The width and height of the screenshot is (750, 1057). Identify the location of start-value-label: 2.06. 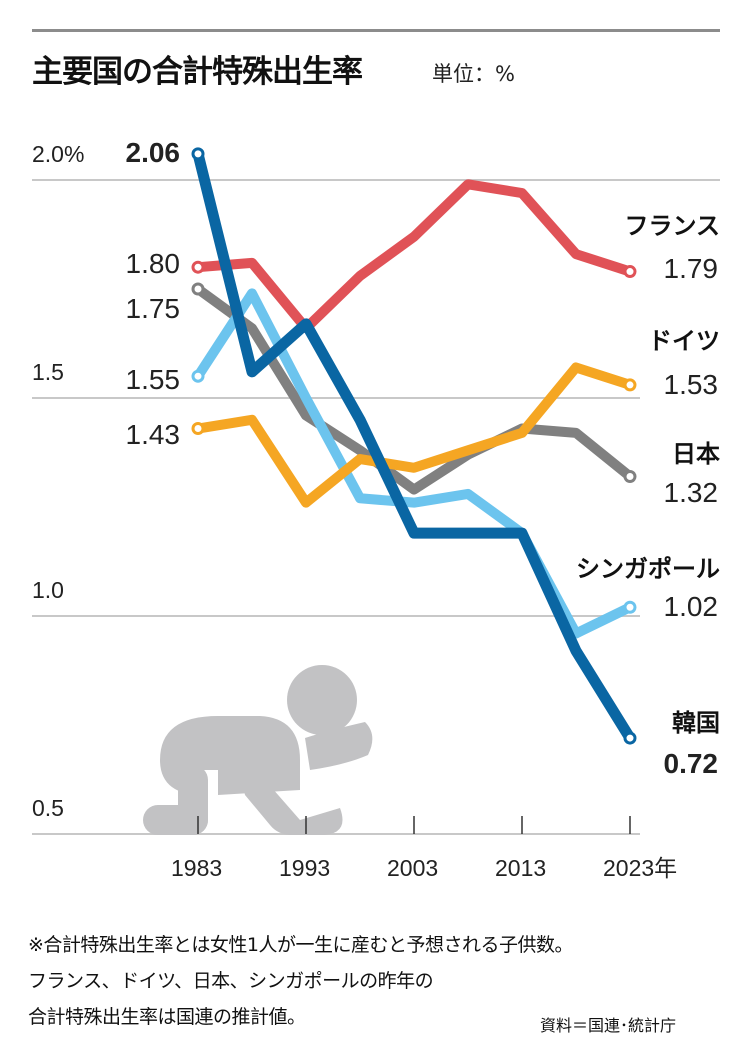
(153, 152).